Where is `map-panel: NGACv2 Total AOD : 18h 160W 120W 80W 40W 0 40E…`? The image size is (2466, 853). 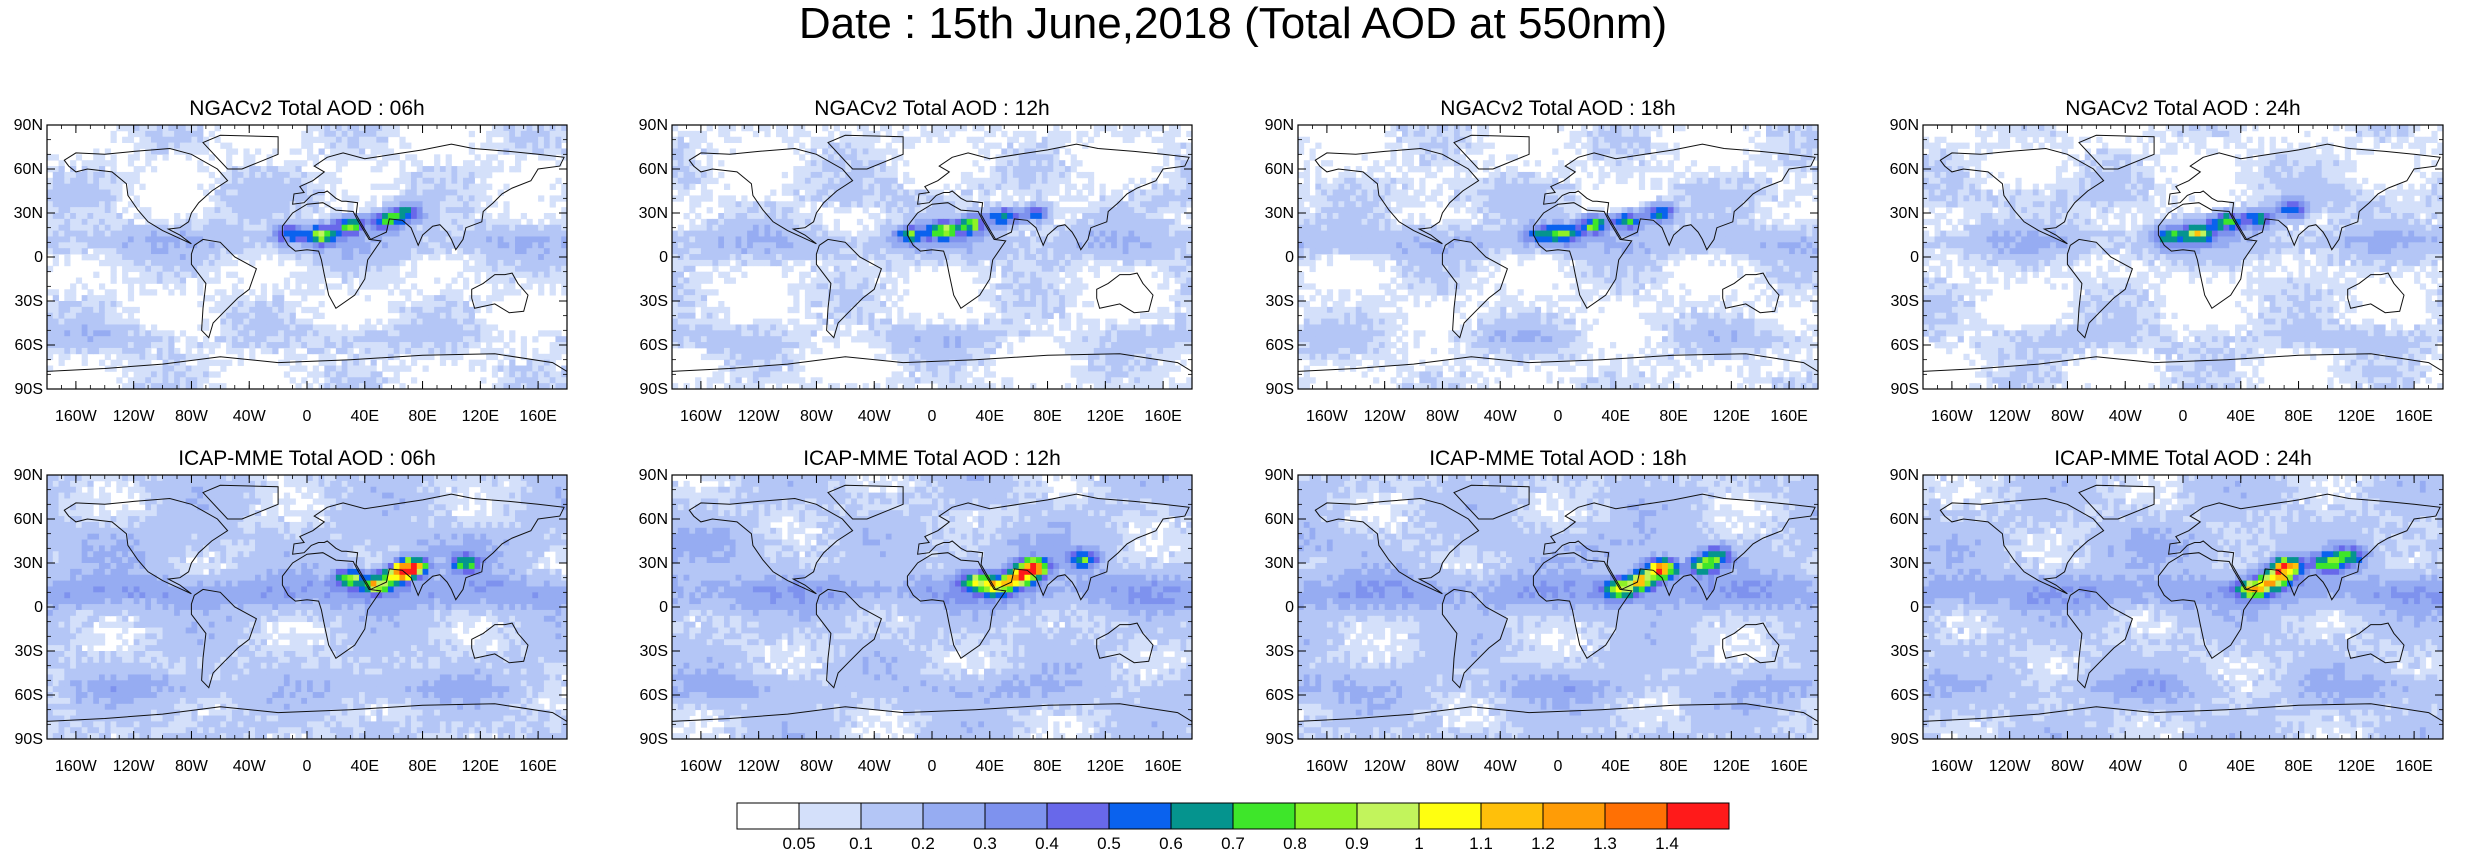
map-panel: NGACv2 Total AOD : 18h 160W 120W 80W 40W 0 40E… is located at coordinates (1542, 261).